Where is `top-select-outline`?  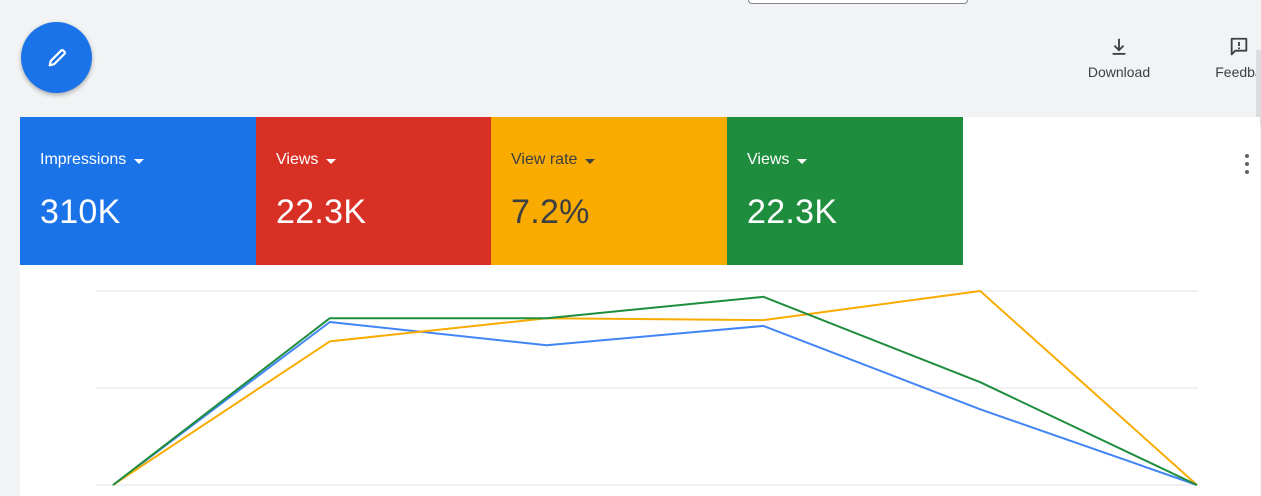
top-select-outline is located at coordinates (858, 2).